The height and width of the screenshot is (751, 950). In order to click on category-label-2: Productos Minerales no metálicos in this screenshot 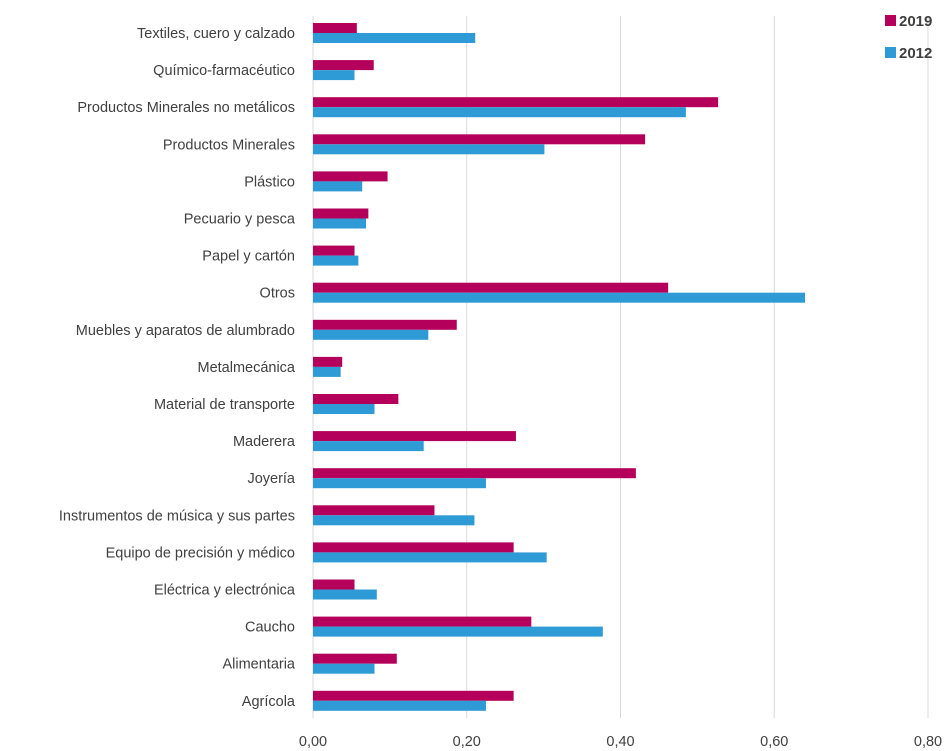, I will do `click(186, 108)`.